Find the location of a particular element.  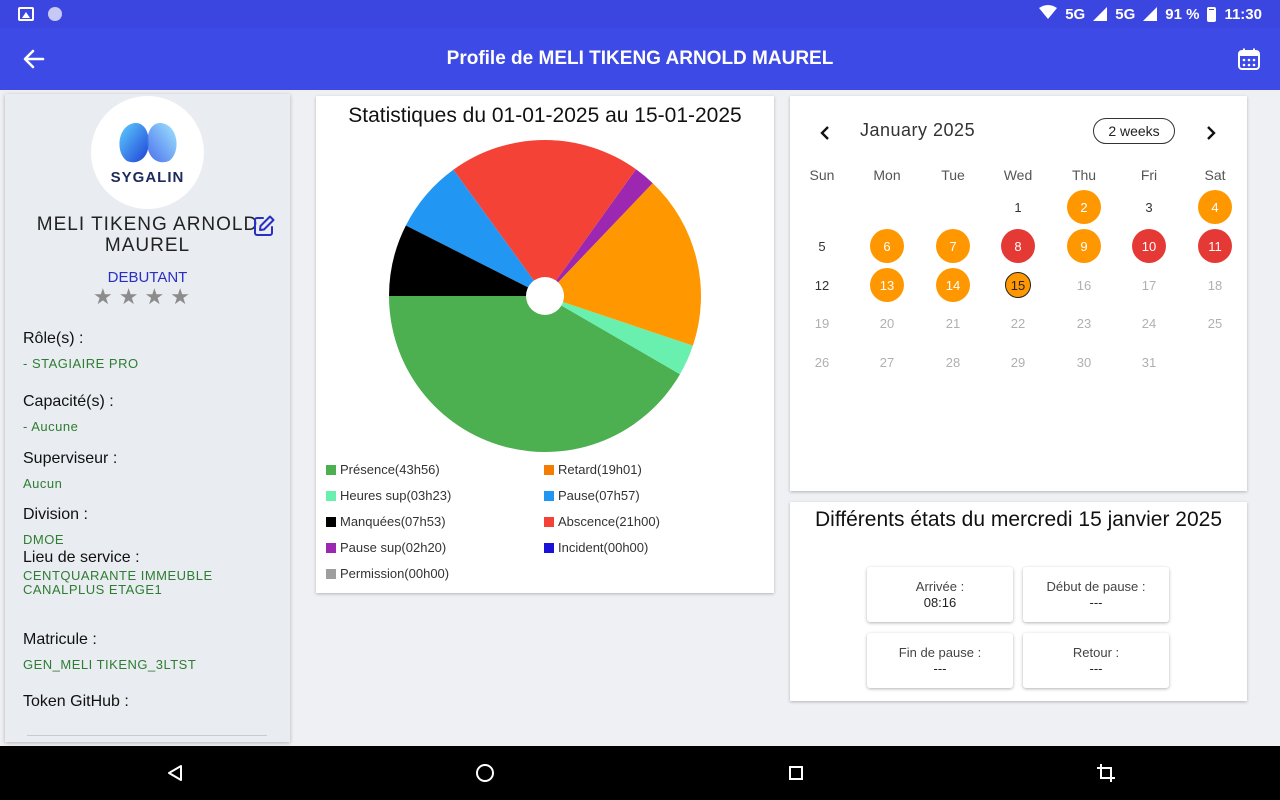

calendar-day: 20 is located at coordinates (887, 323).